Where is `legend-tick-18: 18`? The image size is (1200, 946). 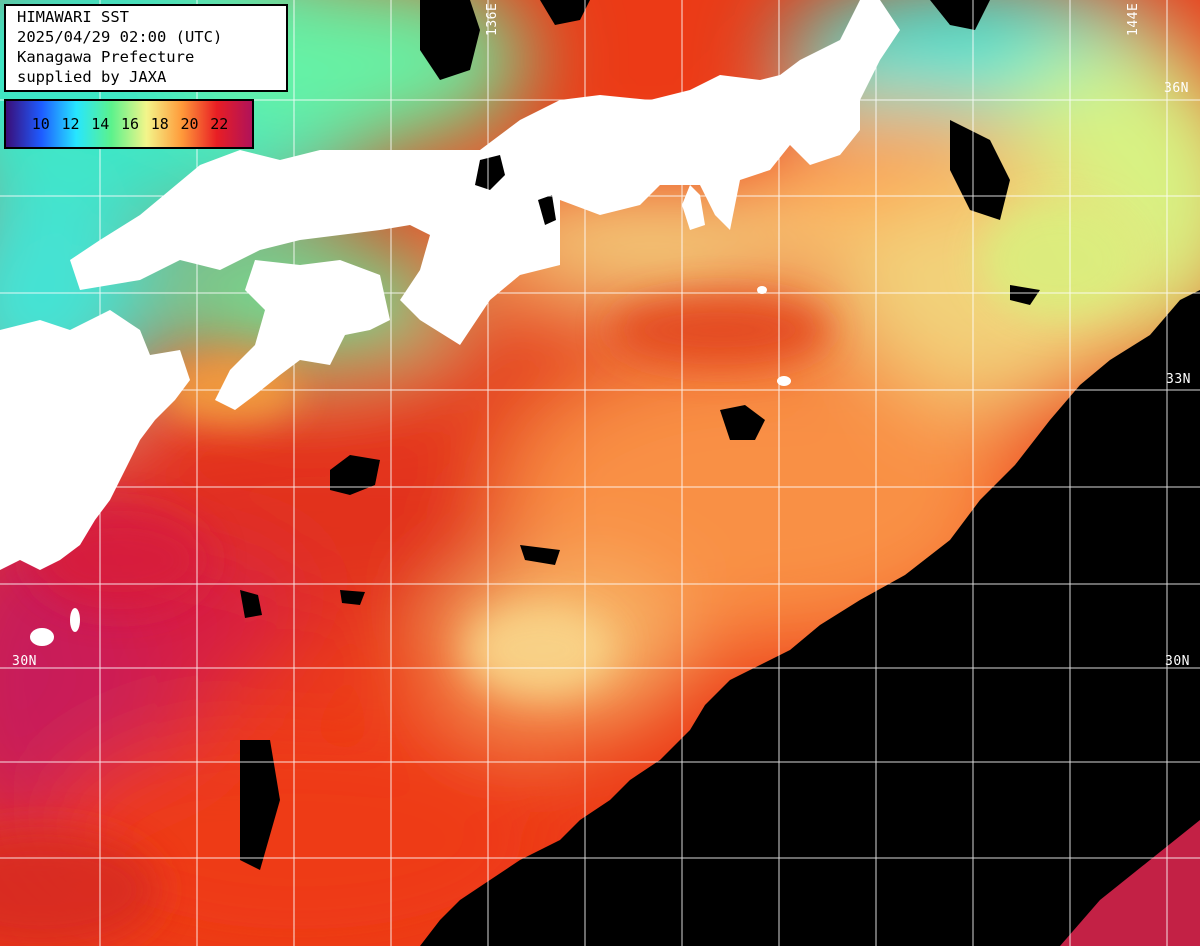
legend-tick-18: 18 is located at coordinates (159, 124).